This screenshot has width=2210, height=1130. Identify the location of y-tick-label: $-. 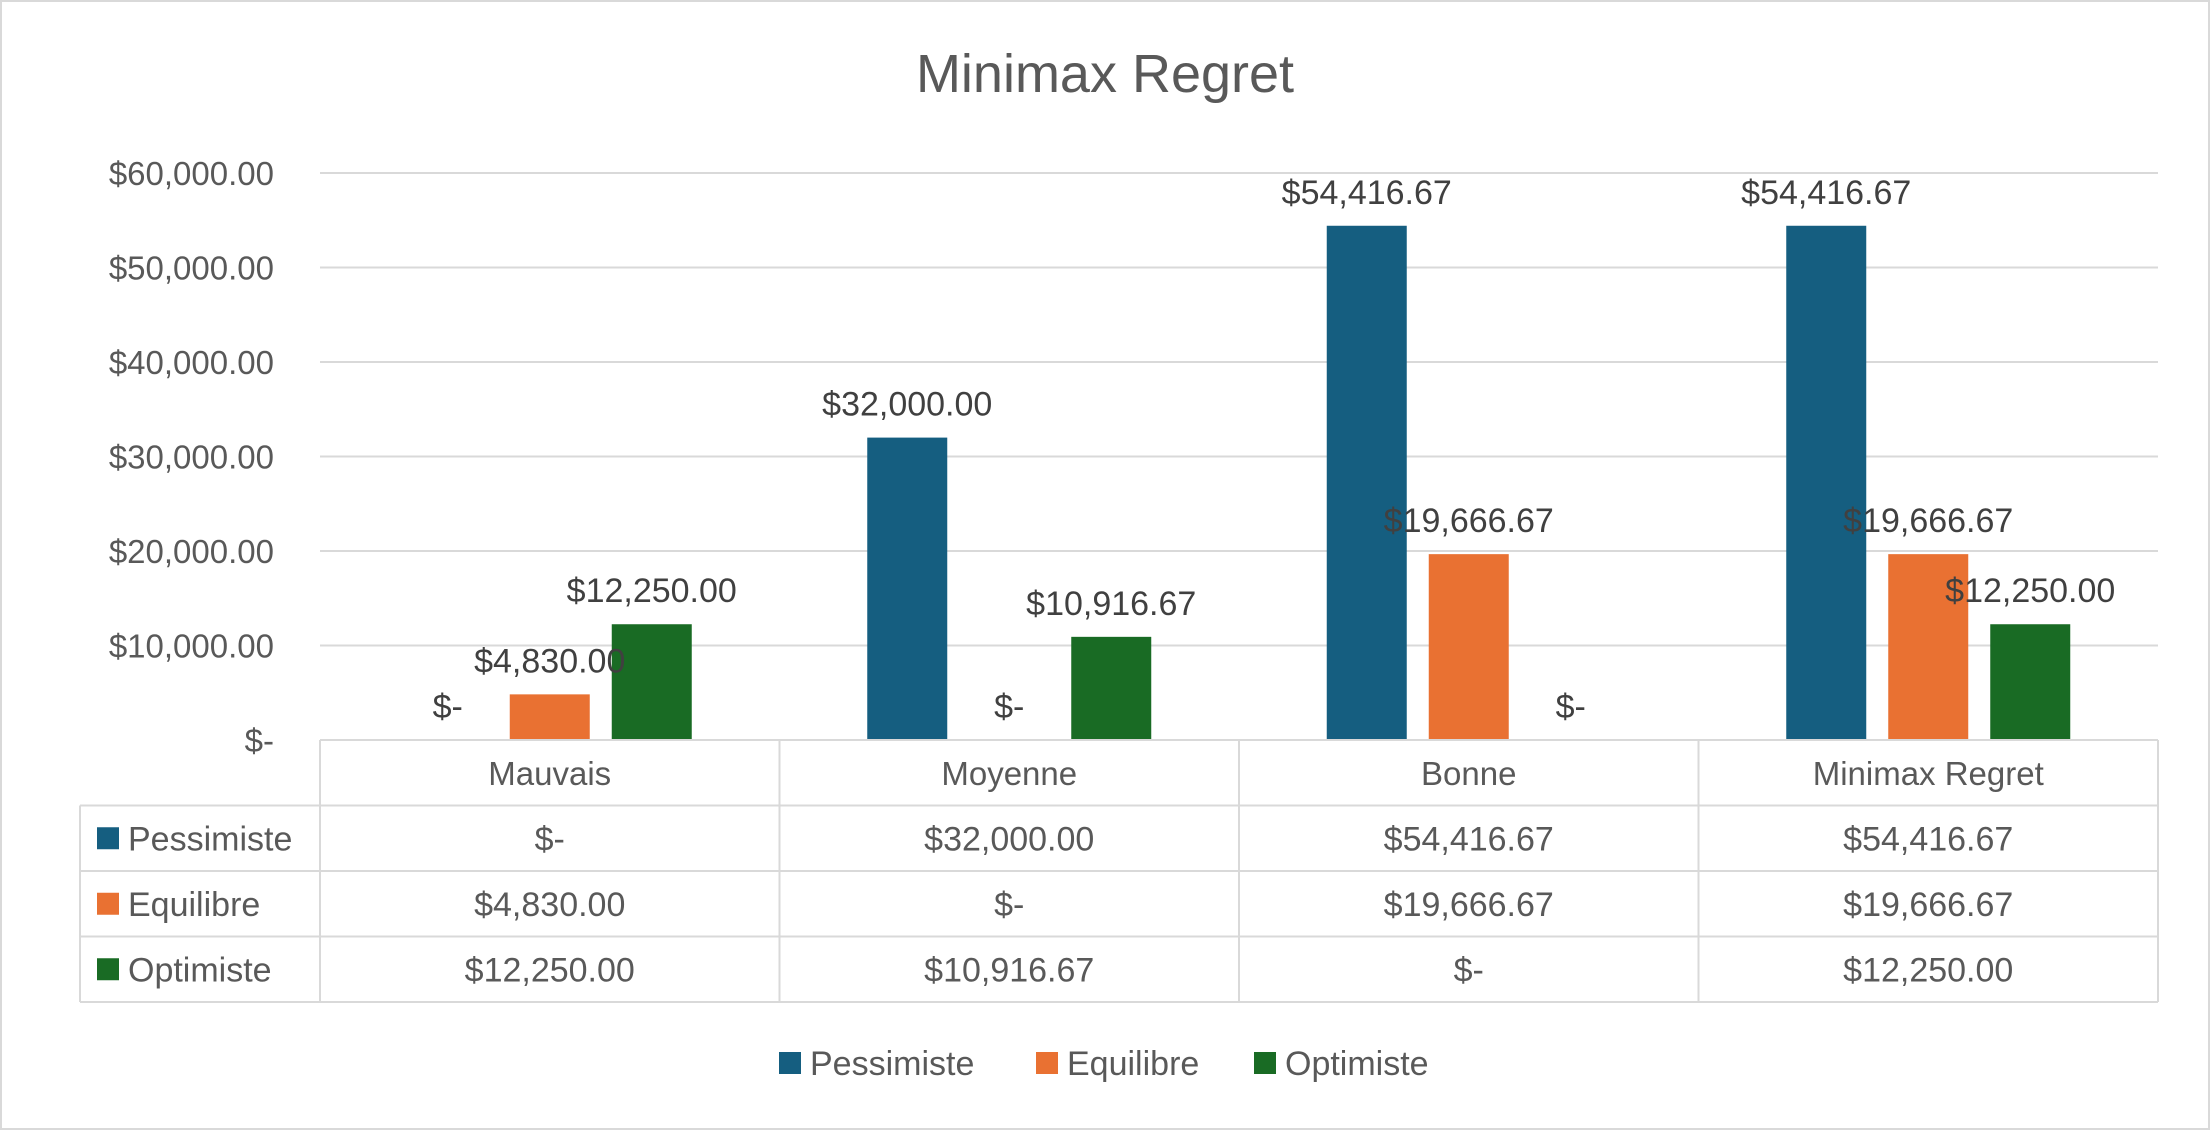
(259, 740).